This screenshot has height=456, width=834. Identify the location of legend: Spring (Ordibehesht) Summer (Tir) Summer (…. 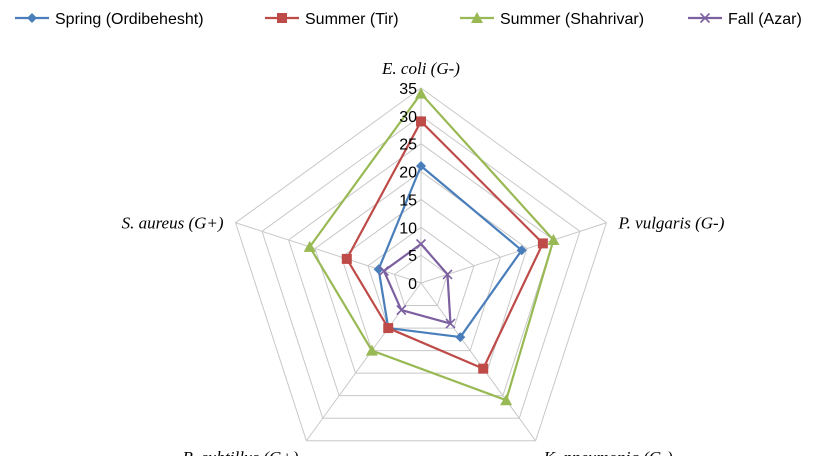
(408, 19).